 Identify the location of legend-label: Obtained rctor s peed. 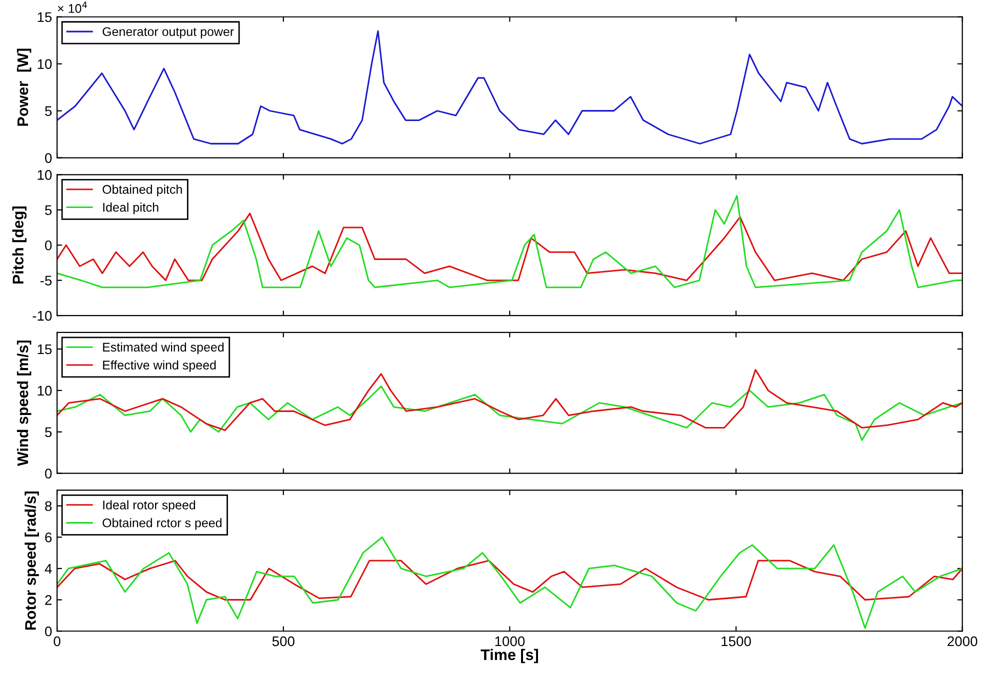
(162, 524).